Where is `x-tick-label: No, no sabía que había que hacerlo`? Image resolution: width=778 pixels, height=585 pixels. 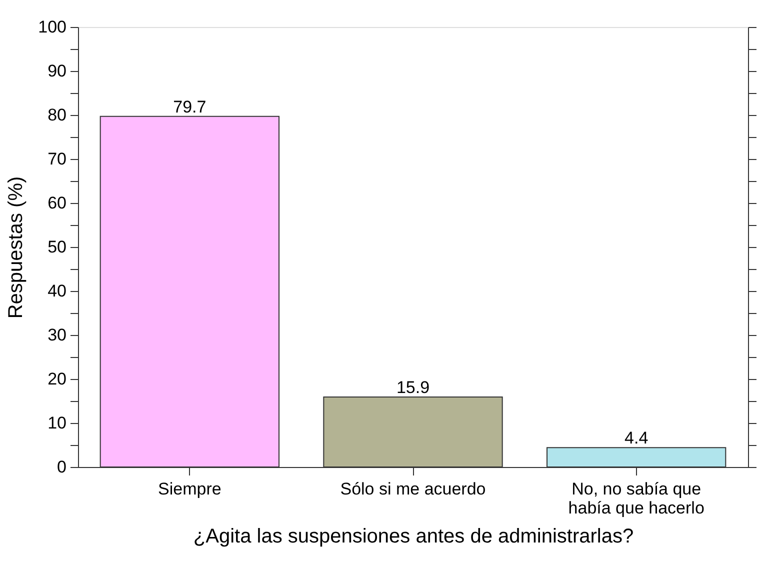
x-tick-label: No, no sabía que había que hacerlo is located at coordinates (636, 499).